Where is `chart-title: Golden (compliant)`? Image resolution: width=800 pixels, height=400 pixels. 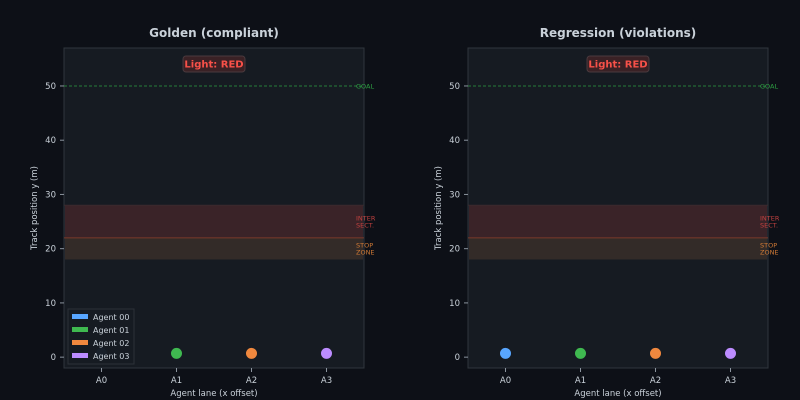 chart-title: Golden (compliant) is located at coordinates (214, 33).